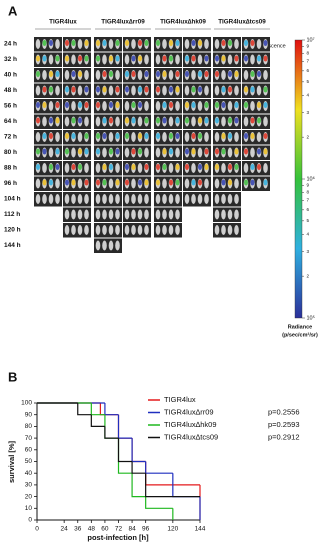 This screenshot has height=550, width=329. What do you see at coordinates (63, 22) in the screenshot?
I see `group-header: TIGR4lux` at bounding box center [63, 22].